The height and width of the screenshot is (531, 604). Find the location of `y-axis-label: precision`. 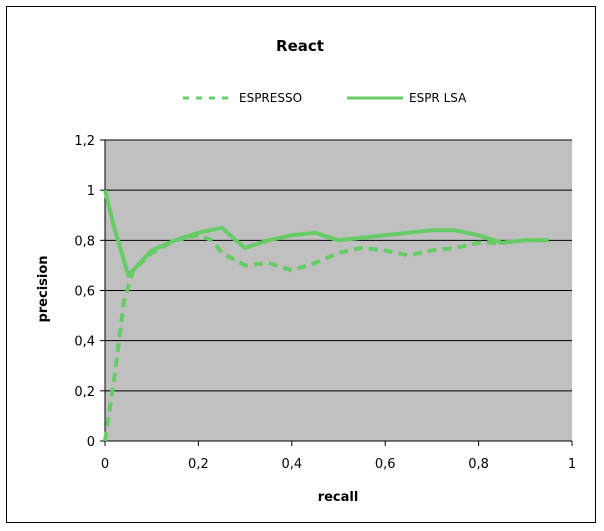

y-axis-label: precision is located at coordinates (43, 288).